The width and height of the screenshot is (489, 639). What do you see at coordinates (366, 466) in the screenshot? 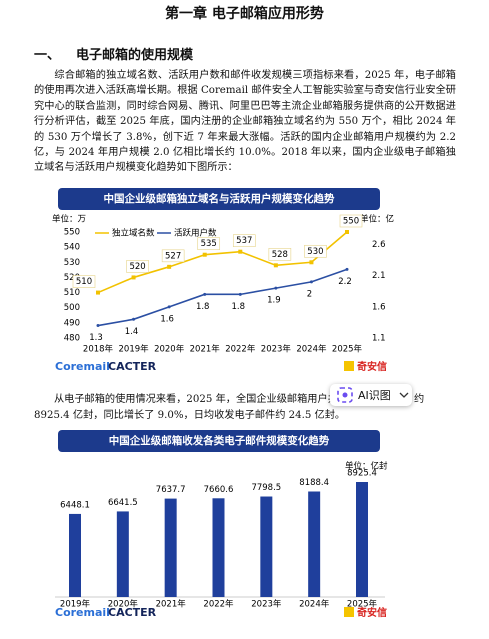
I see `y-axis-unit: 单位：亿封` at bounding box center [366, 466].